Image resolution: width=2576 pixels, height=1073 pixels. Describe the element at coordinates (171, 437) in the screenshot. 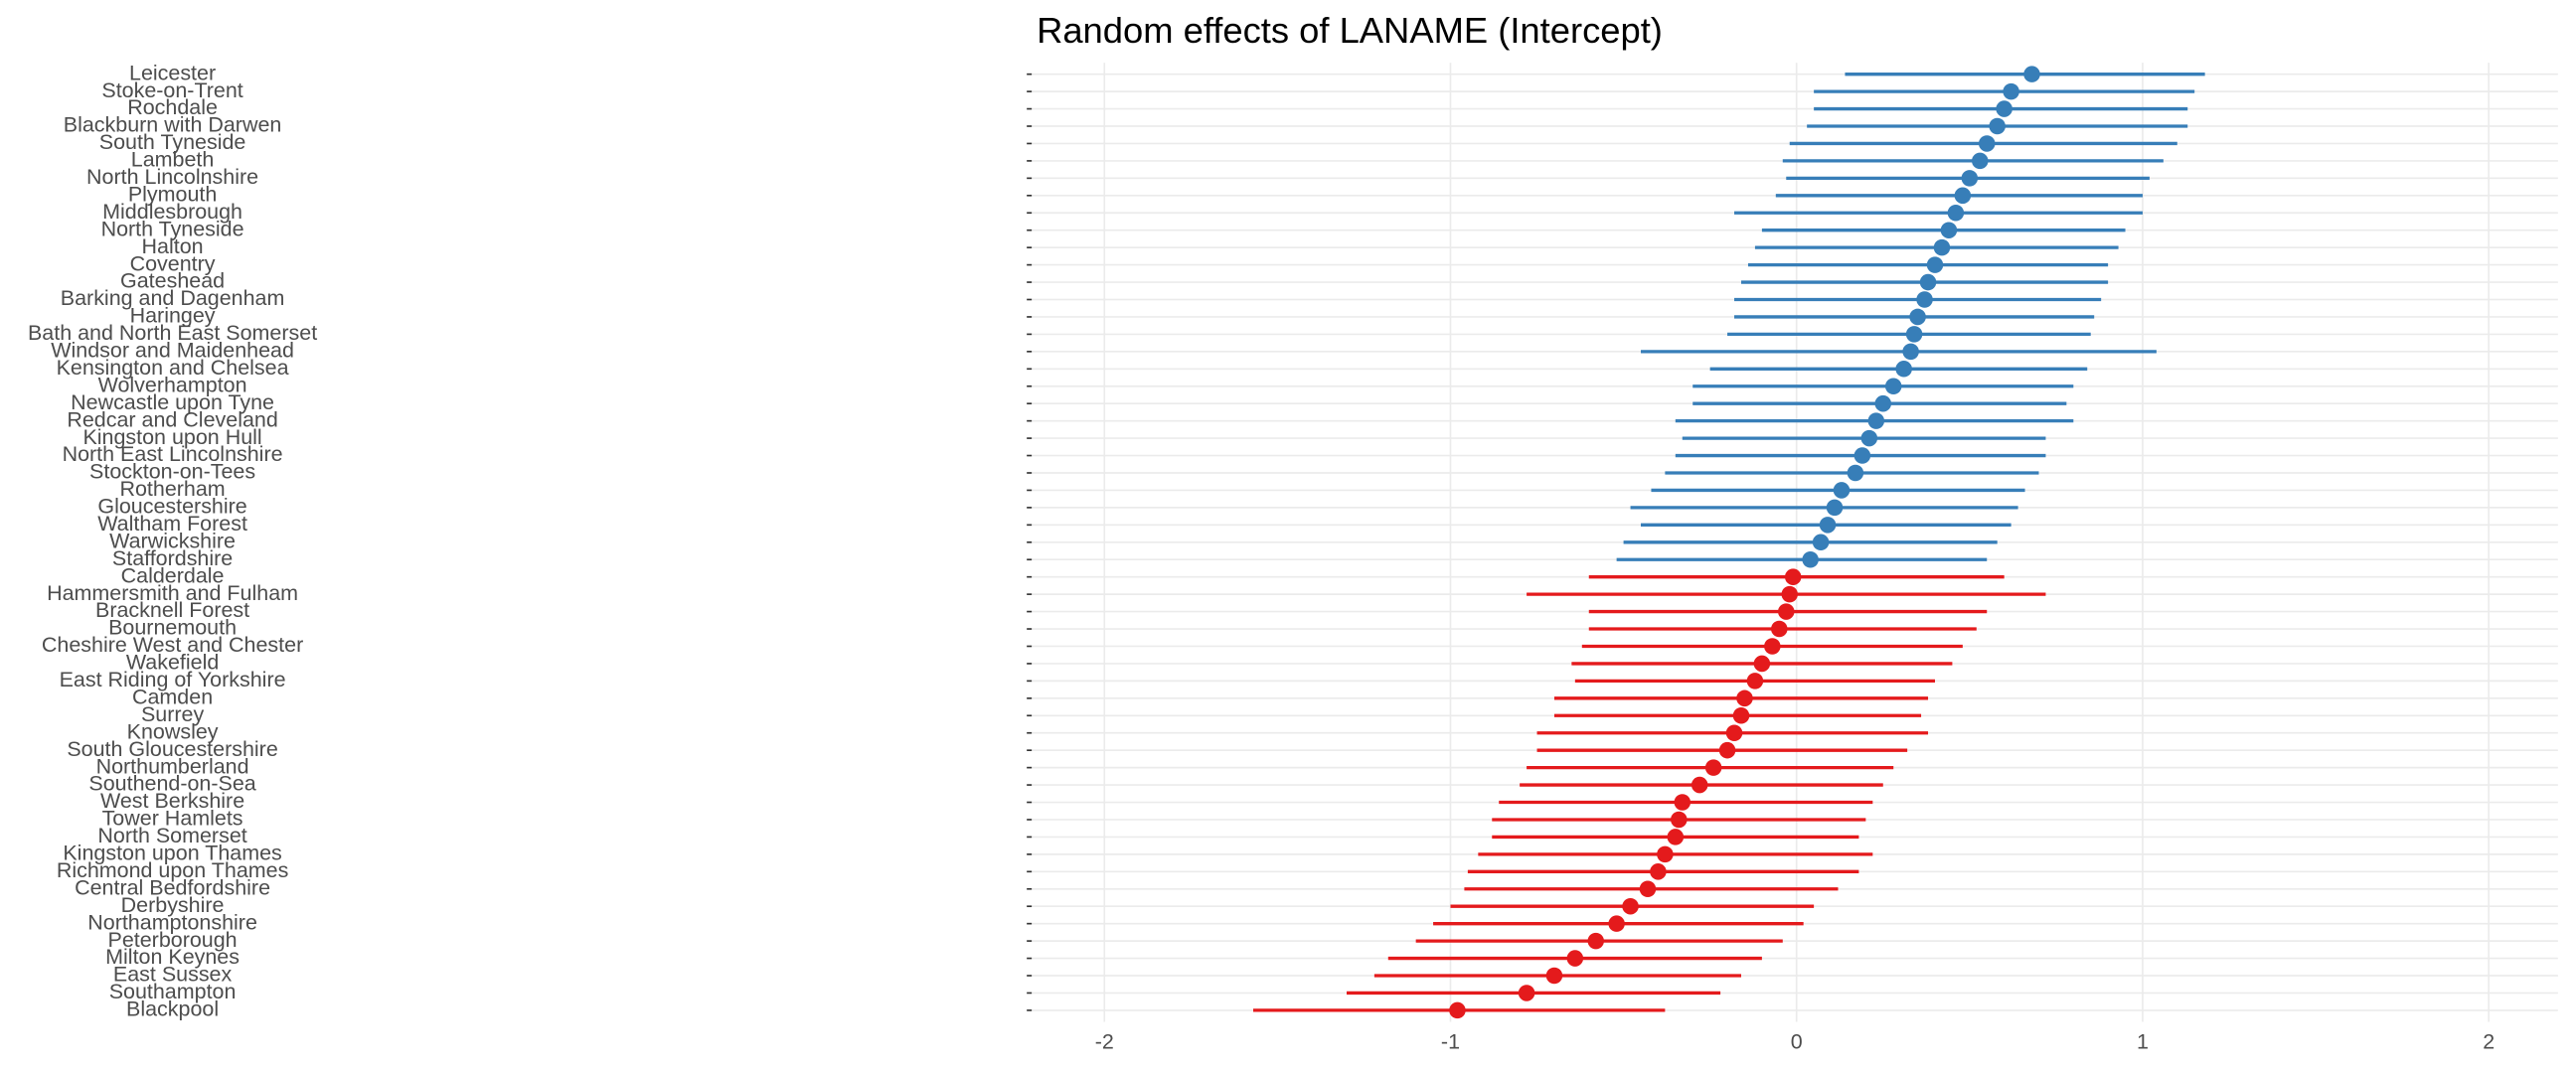

I see `y-tick-label: Kingston upon Hull` at that location.